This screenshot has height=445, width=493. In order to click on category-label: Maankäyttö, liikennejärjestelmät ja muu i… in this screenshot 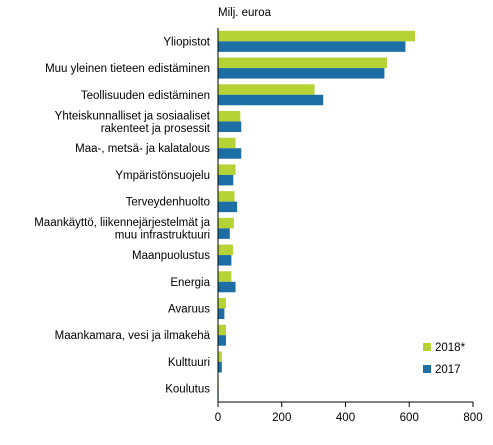, I will do `click(122, 229)`.